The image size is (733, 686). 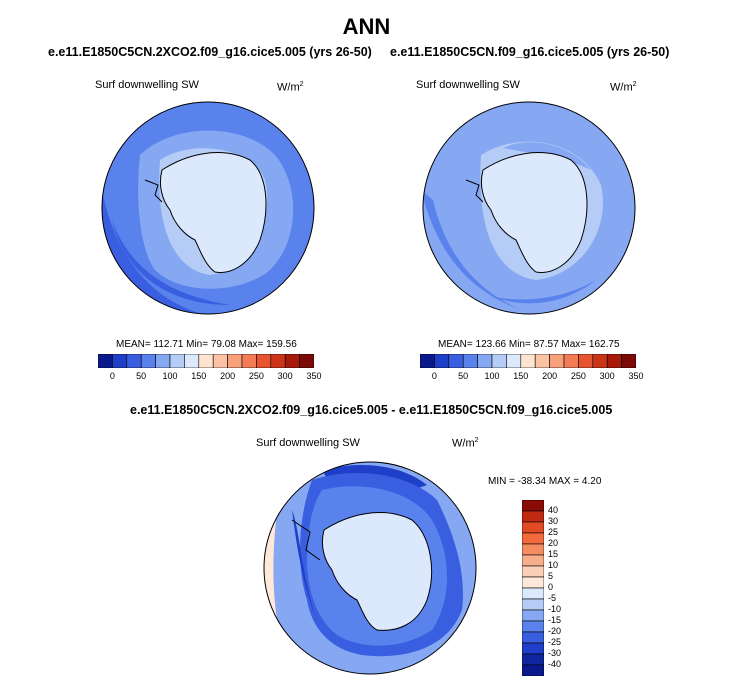 What do you see at coordinates (314, 376) in the screenshot?
I see `panel1-colorbar-tick-label: 350` at bounding box center [314, 376].